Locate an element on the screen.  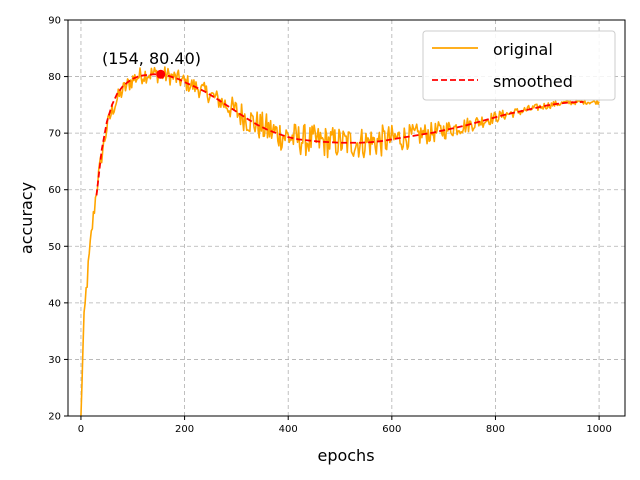
y-tick-label: 90 is located at coordinates (54, 21).